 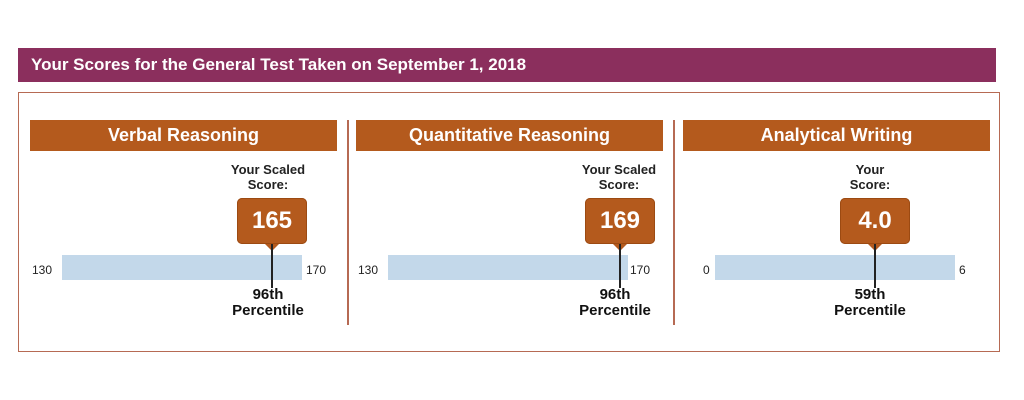 What do you see at coordinates (836, 135) in the screenshot?
I see `section-header-analytical: Analytical Writing` at bounding box center [836, 135].